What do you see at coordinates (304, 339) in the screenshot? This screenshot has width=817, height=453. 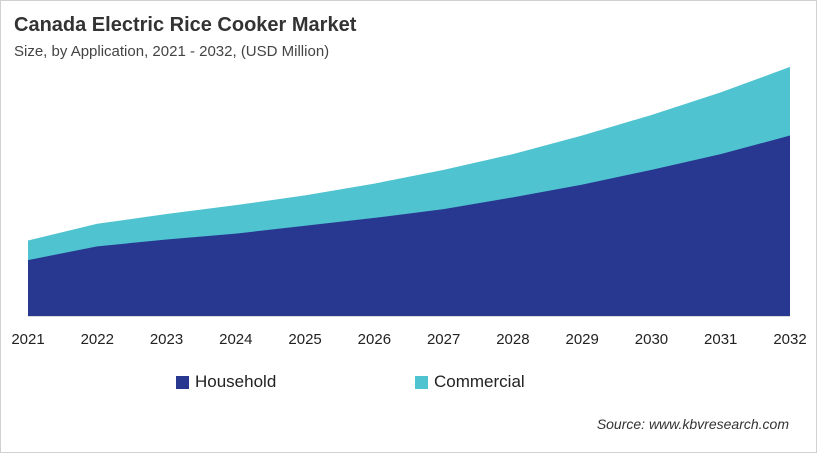 I see `x-tick-label: 2025` at bounding box center [304, 339].